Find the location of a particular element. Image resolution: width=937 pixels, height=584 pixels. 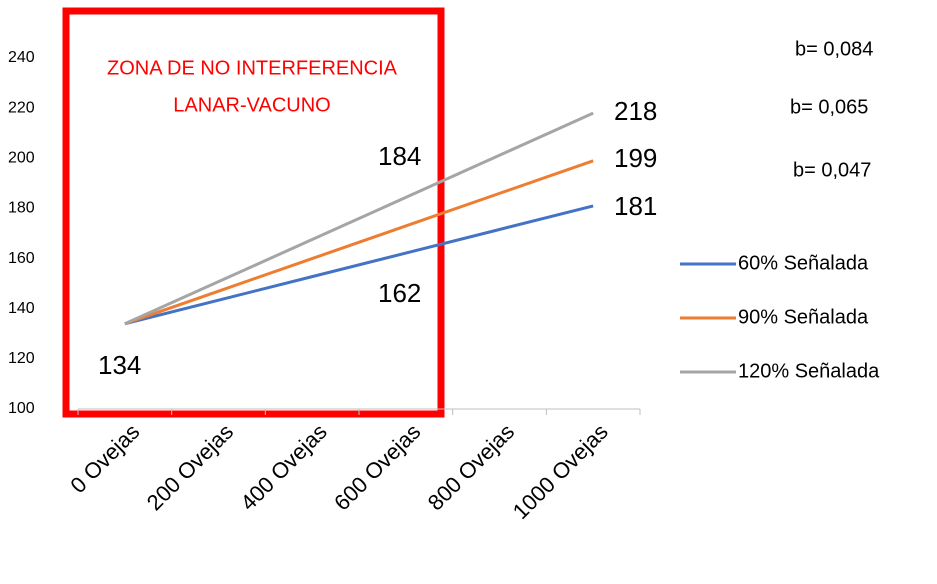

annotation: 184 is located at coordinates (399, 156).